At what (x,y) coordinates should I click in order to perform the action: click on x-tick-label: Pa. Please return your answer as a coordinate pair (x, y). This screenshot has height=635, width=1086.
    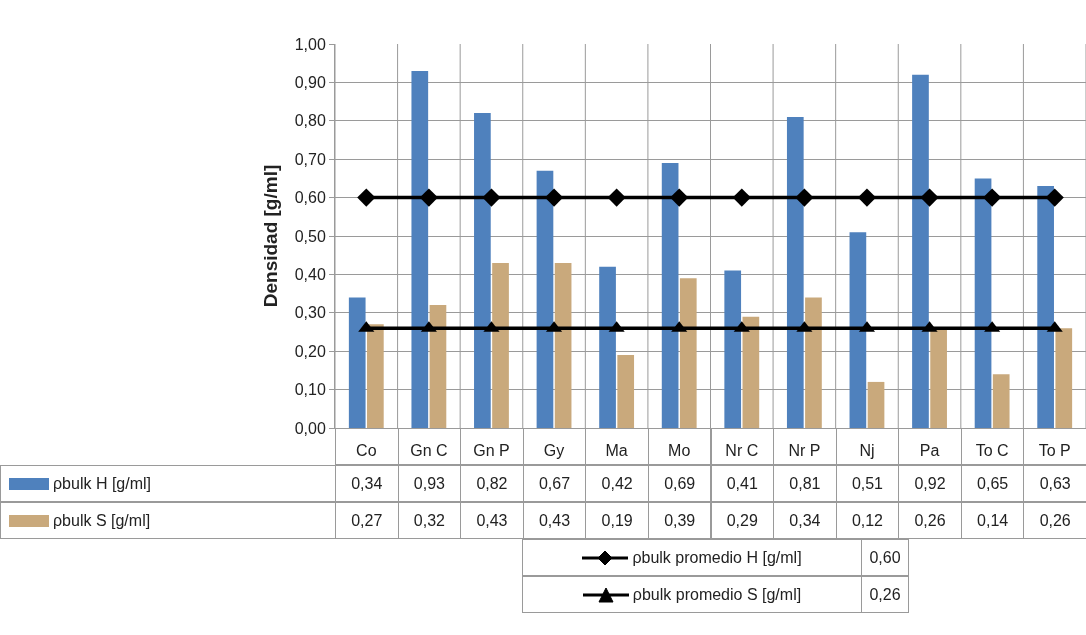
    Looking at the image, I should click on (929, 451).